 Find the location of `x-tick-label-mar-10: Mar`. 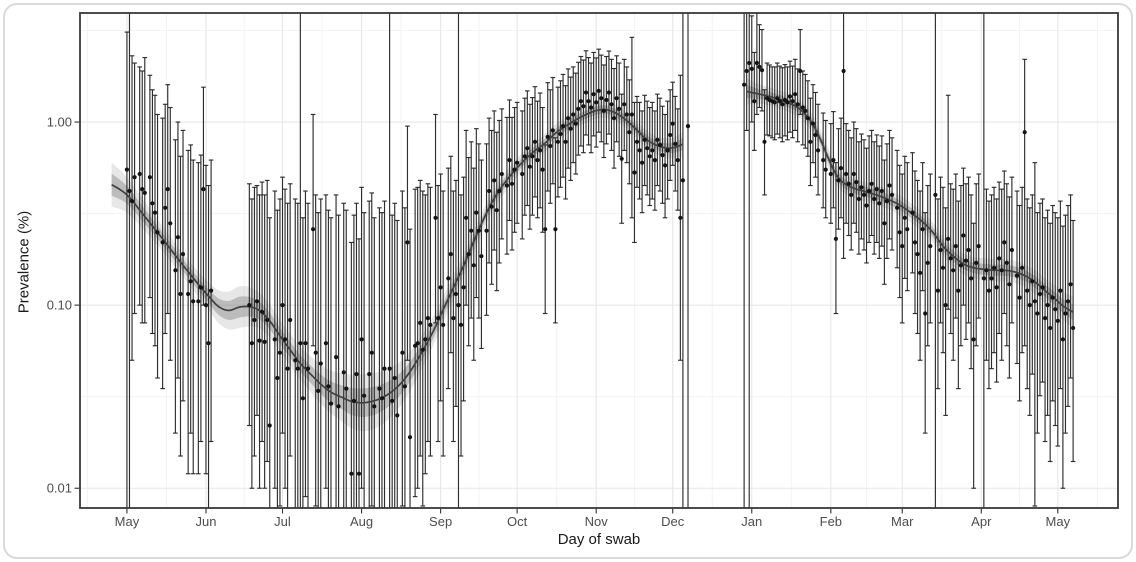

x-tick-label-mar-10: Mar is located at coordinates (902, 521).